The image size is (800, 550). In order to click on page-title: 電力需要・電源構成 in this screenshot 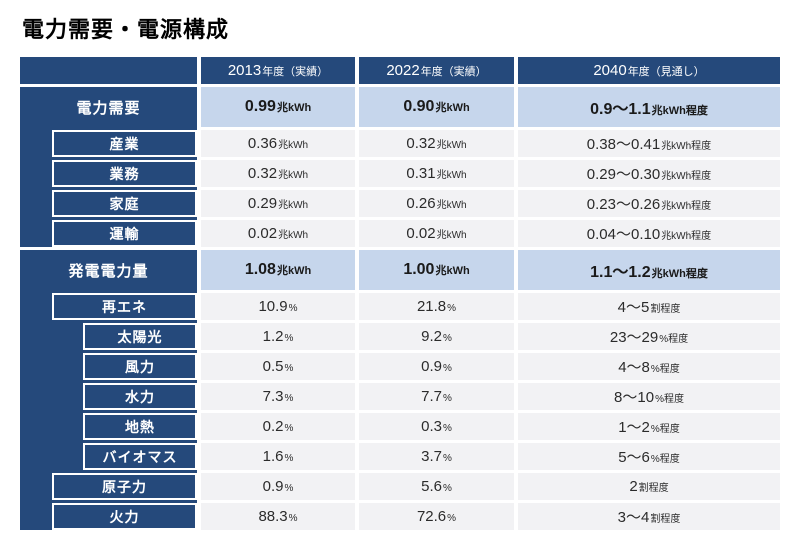, I will do `click(126, 29)`.